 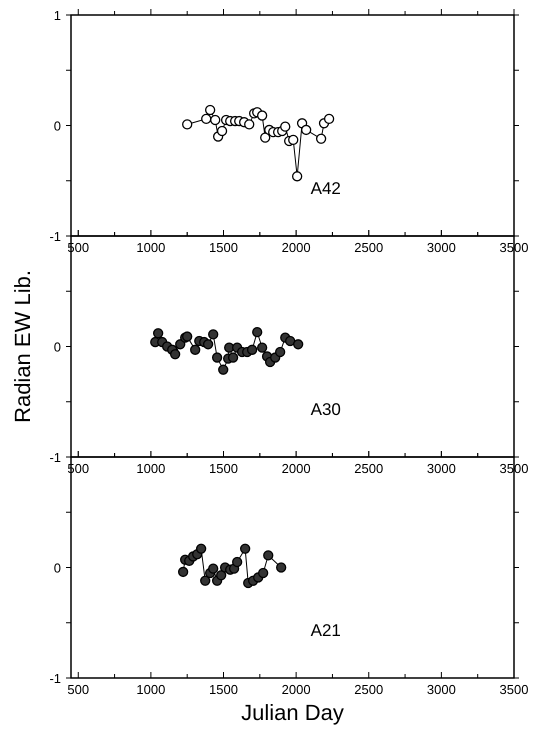 What do you see at coordinates (57, 15) in the screenshot?
I see `y-tick-label: 1` at bounding box center [57, 15].